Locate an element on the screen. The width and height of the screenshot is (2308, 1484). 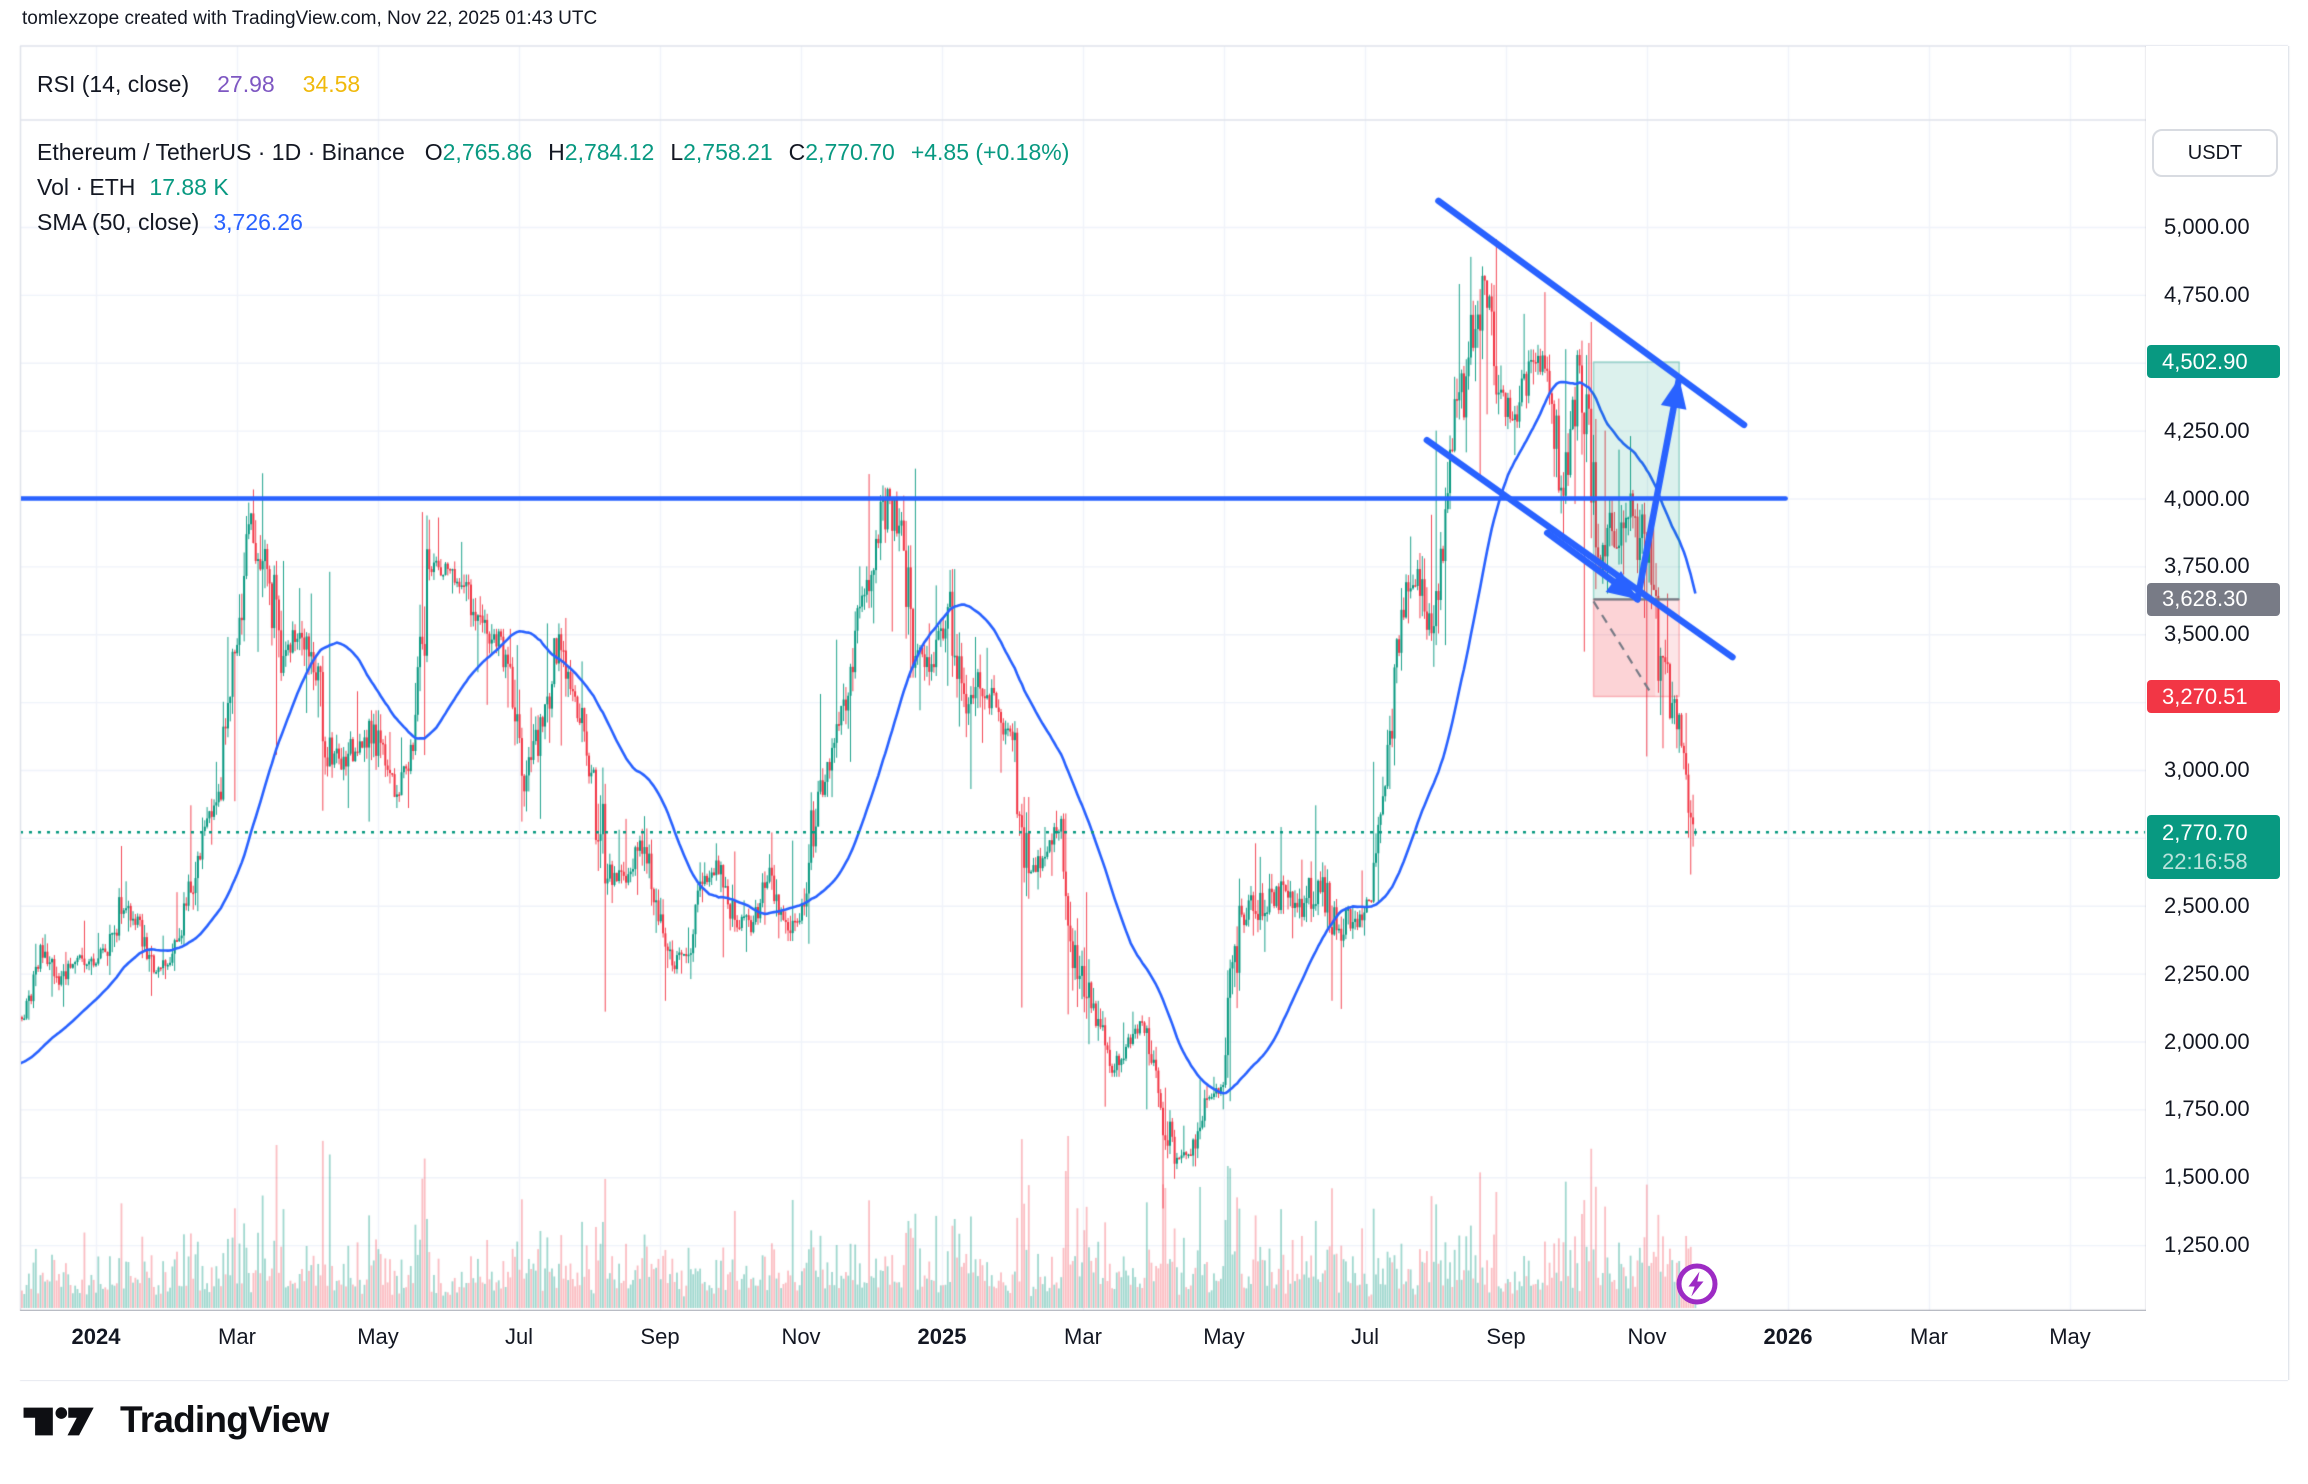
open-label: O is located at coordinates (433, 152).